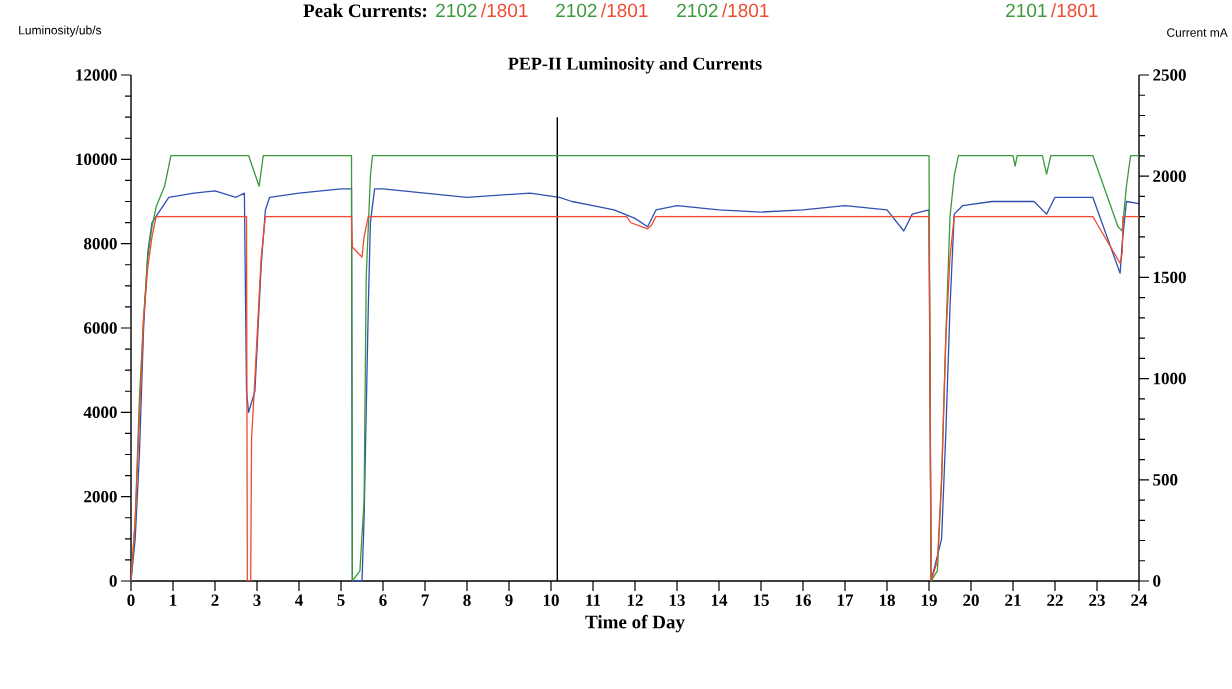 The image size is (1232, 689). What do you see at coordinates (719, 600) in the screenshot?
I see `x-tick-label: 14` at bounding box center [719, 600].